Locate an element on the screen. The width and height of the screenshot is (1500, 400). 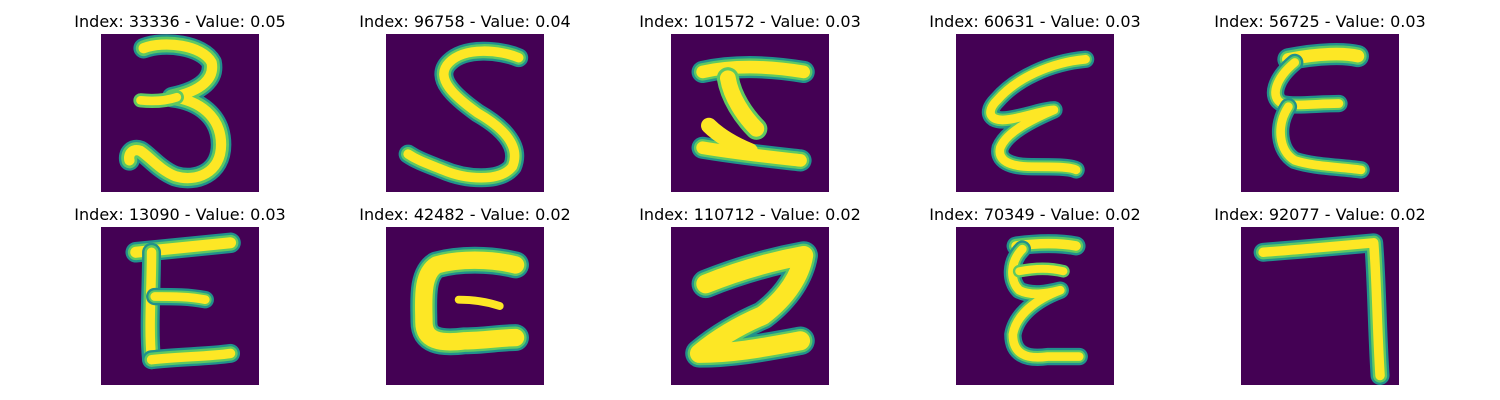
grid-cell-8: Index: 110712 - Value: 0.02 is located at coordinates (750, 295).